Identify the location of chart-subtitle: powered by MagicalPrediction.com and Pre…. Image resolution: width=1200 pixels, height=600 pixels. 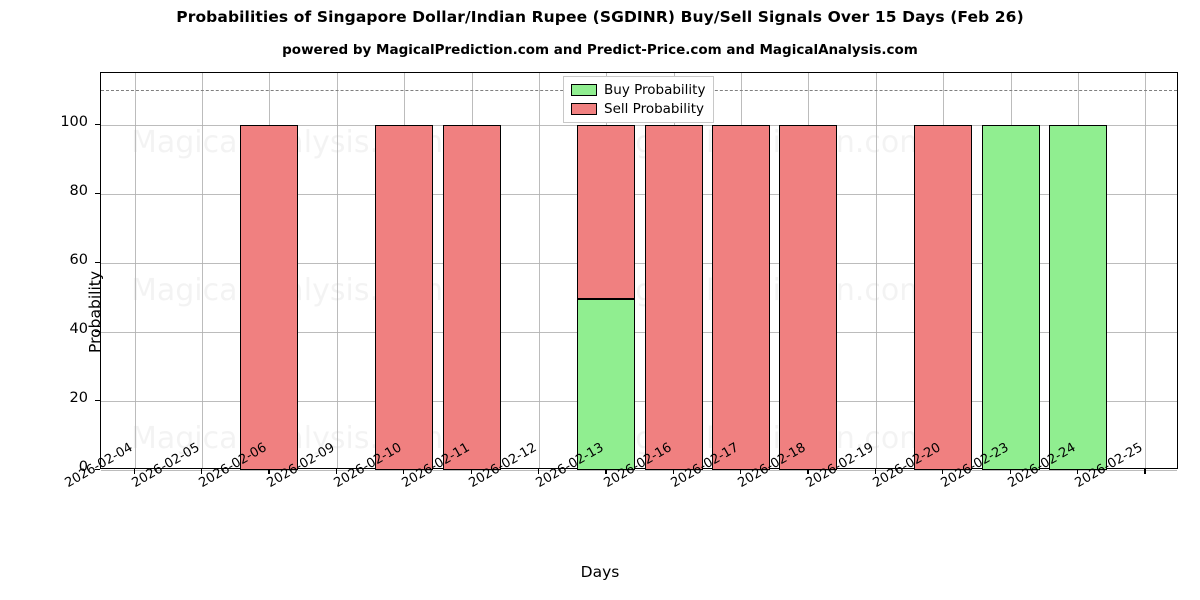
(600, 50).